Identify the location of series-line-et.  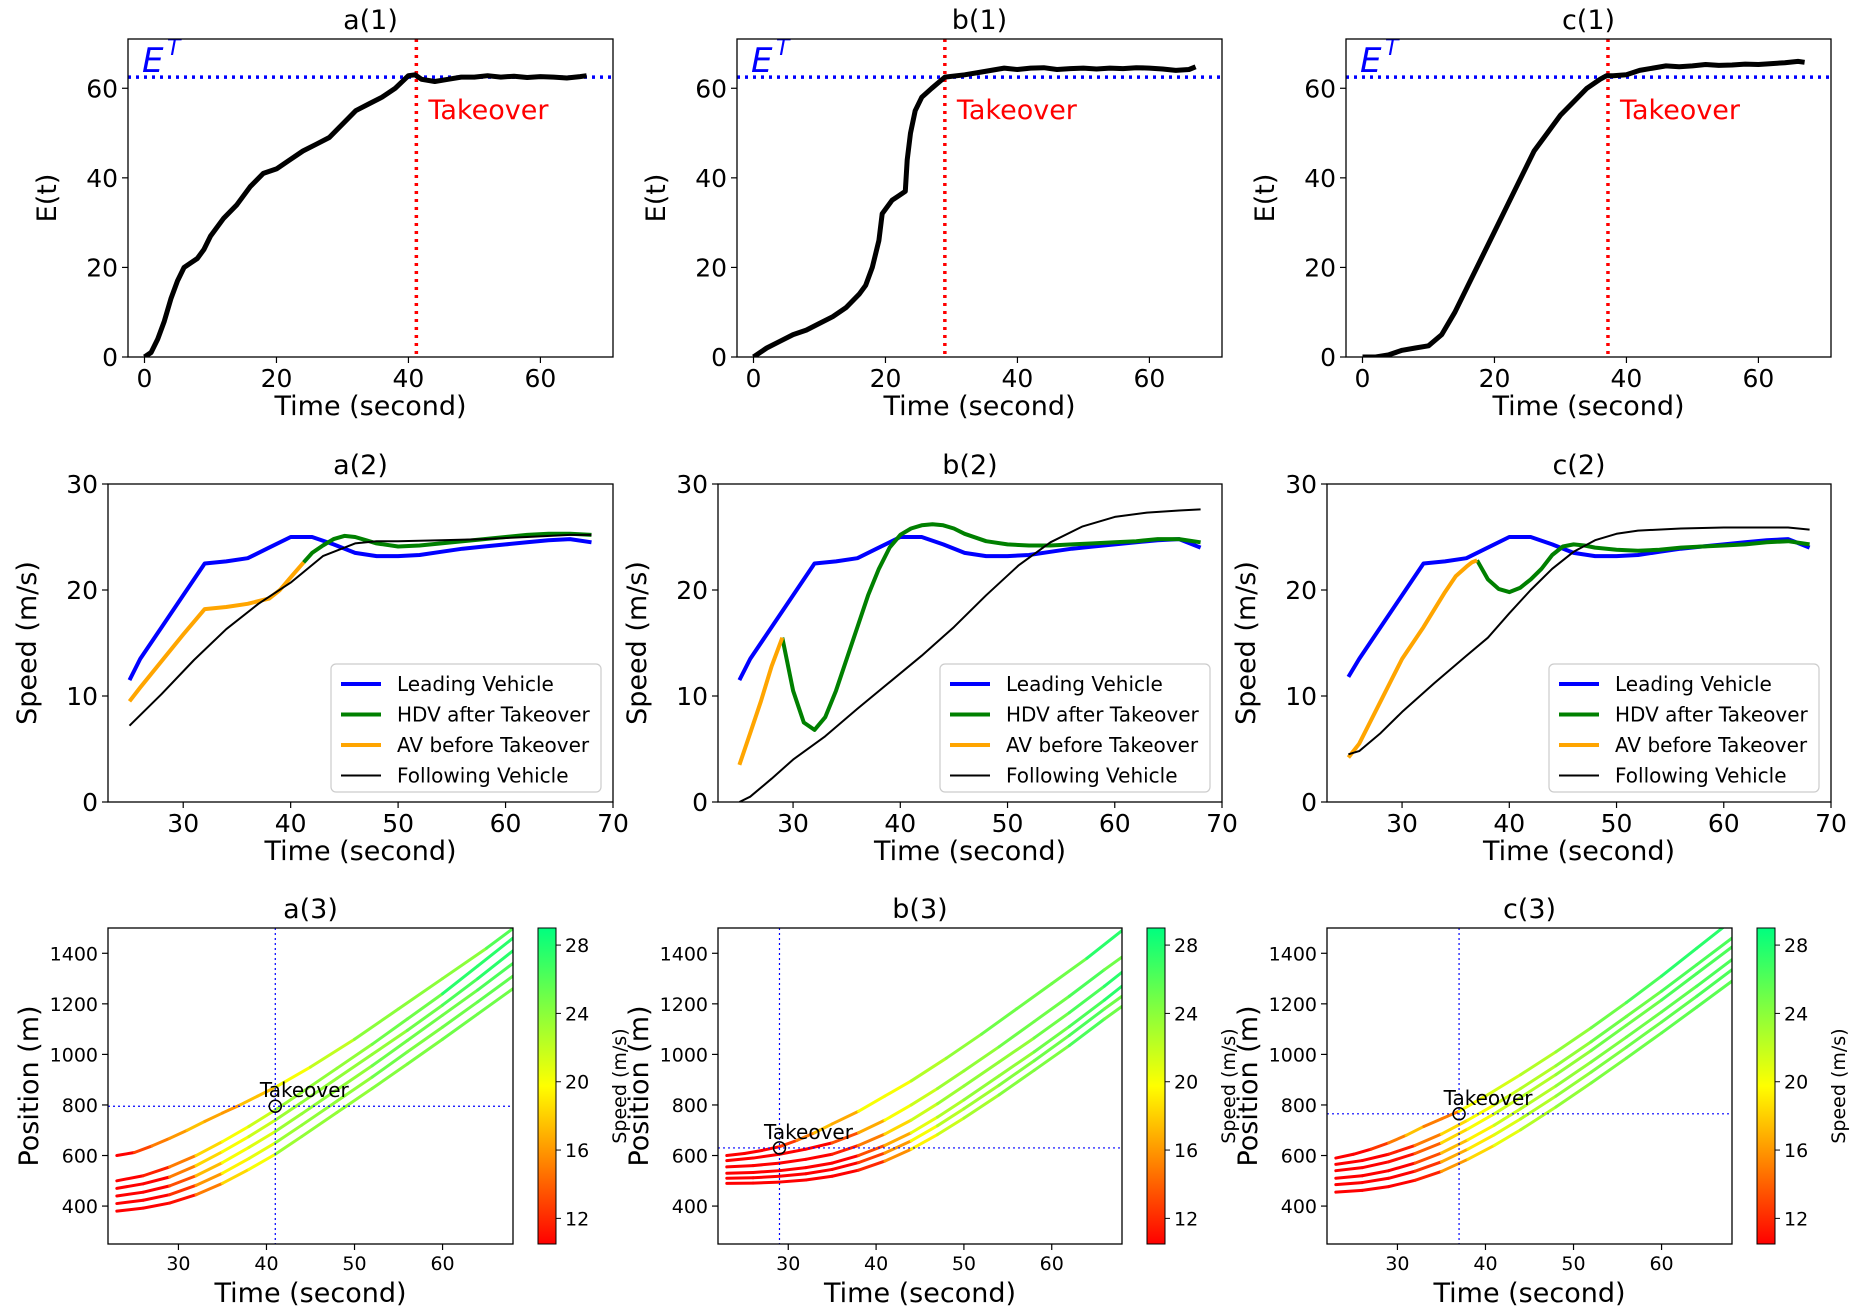
(1583, 207).